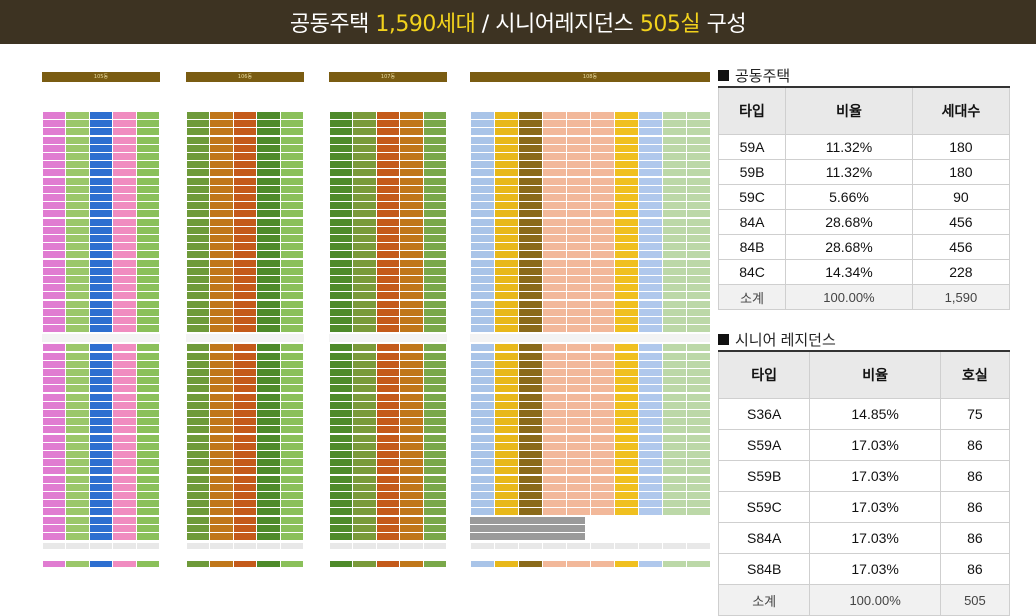  Describe the element at coordinates (764, 600) in the screenshot. I see `table-total-cell: 소계` at that location.